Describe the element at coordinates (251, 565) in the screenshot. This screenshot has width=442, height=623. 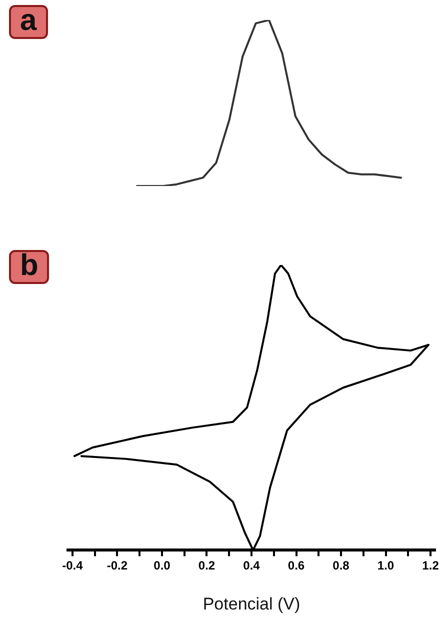
I see `x-tick-label: 0.4` at that location.